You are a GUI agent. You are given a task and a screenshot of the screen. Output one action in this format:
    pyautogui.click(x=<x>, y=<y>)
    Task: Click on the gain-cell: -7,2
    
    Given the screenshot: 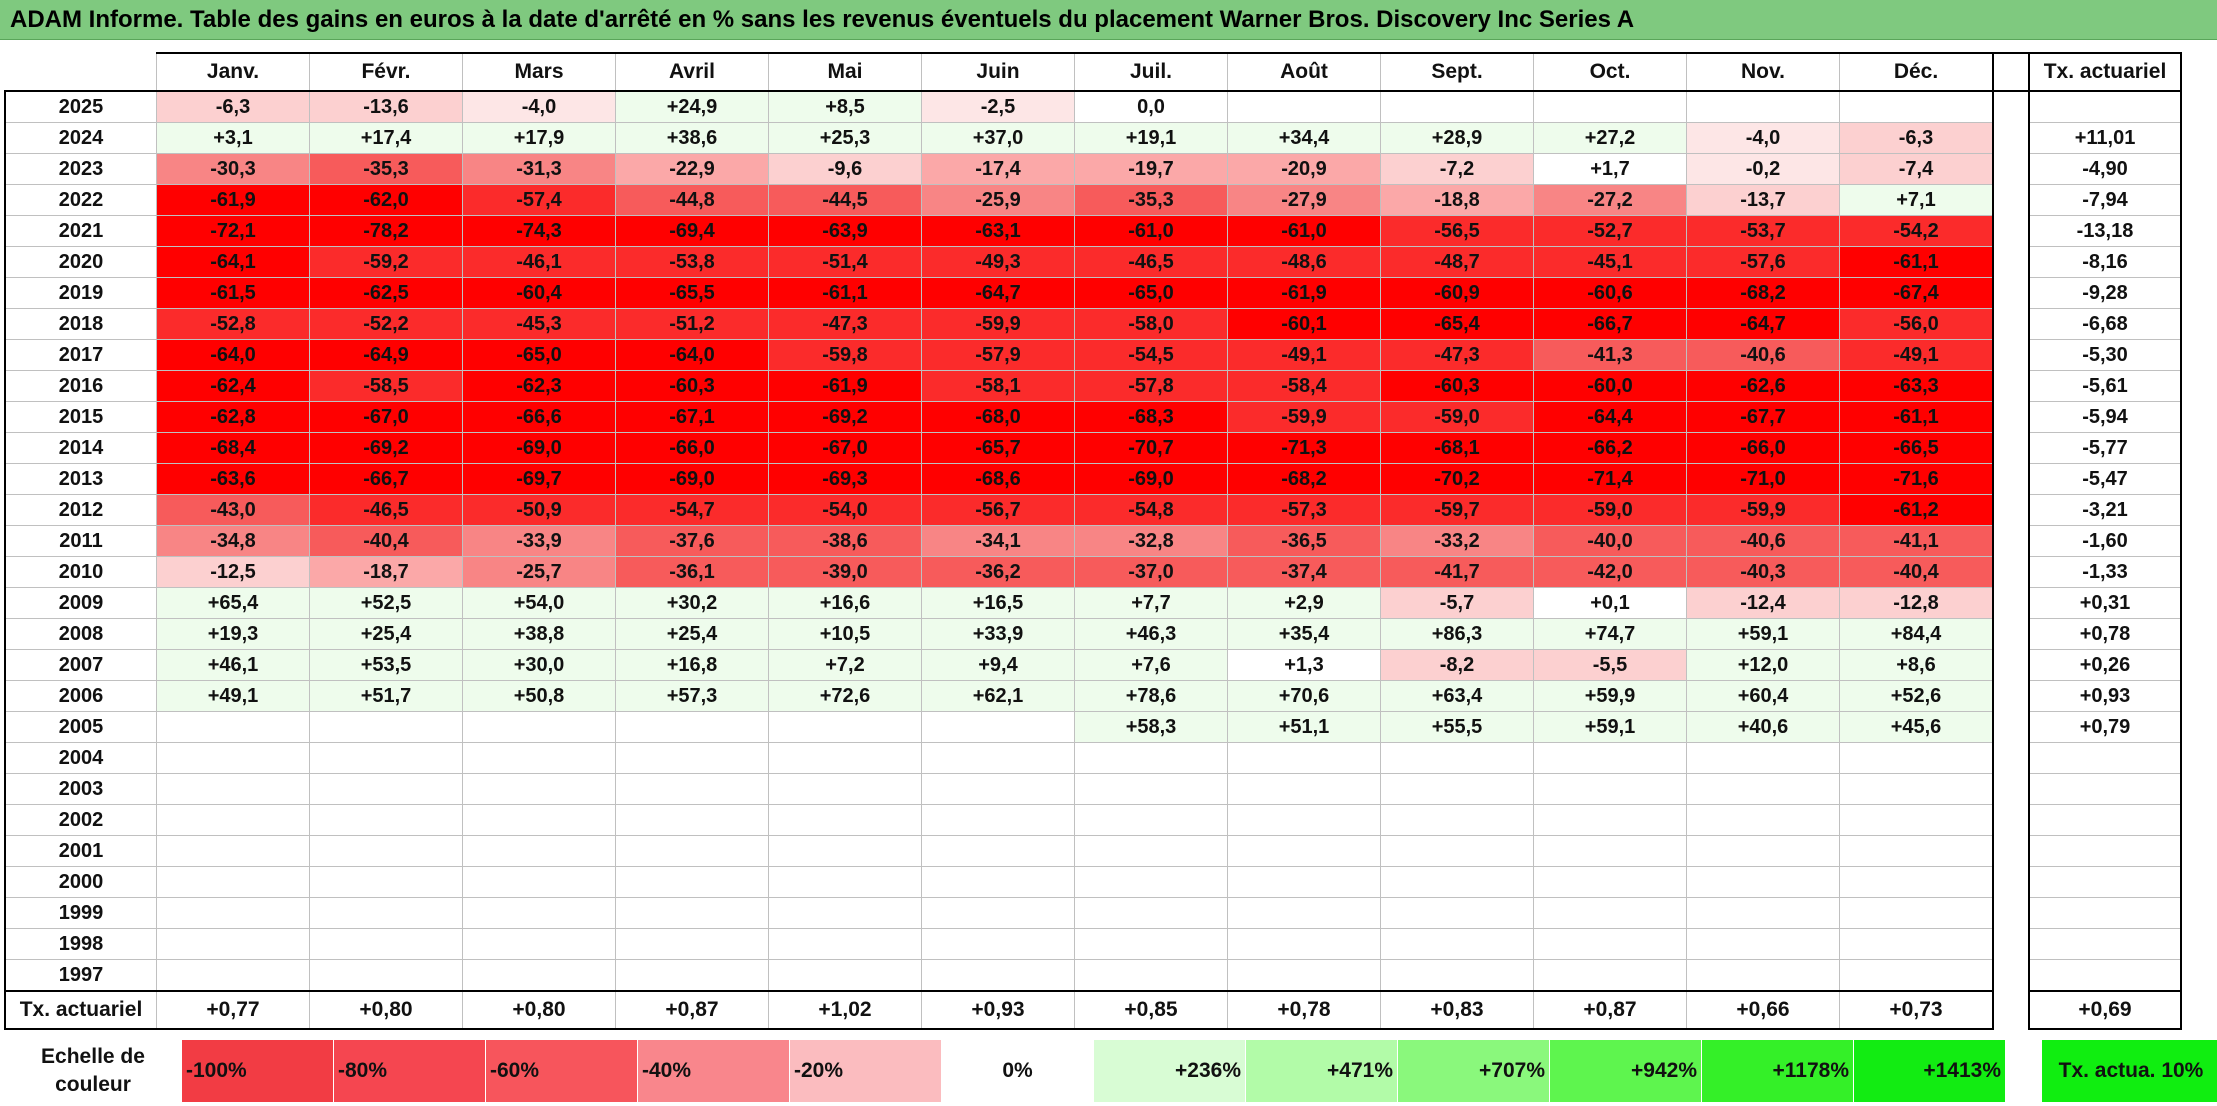 What is the action you would take?
    pyautogui.click(x=1457, y=169)
    